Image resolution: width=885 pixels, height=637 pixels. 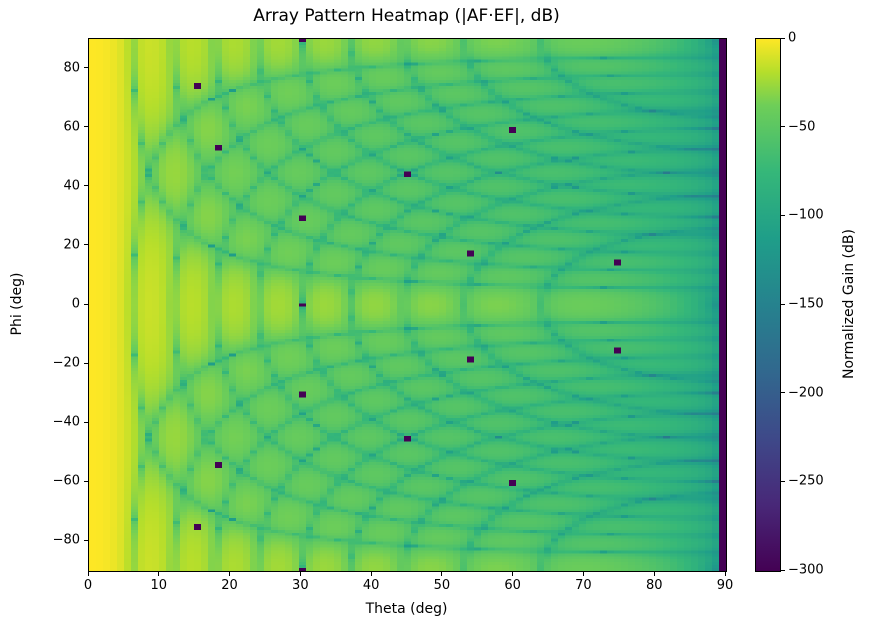 What do you see at coordinates (229, 585) in the screenshot?
I see `x-tick-label: 20` at bounding box center [229, 585].